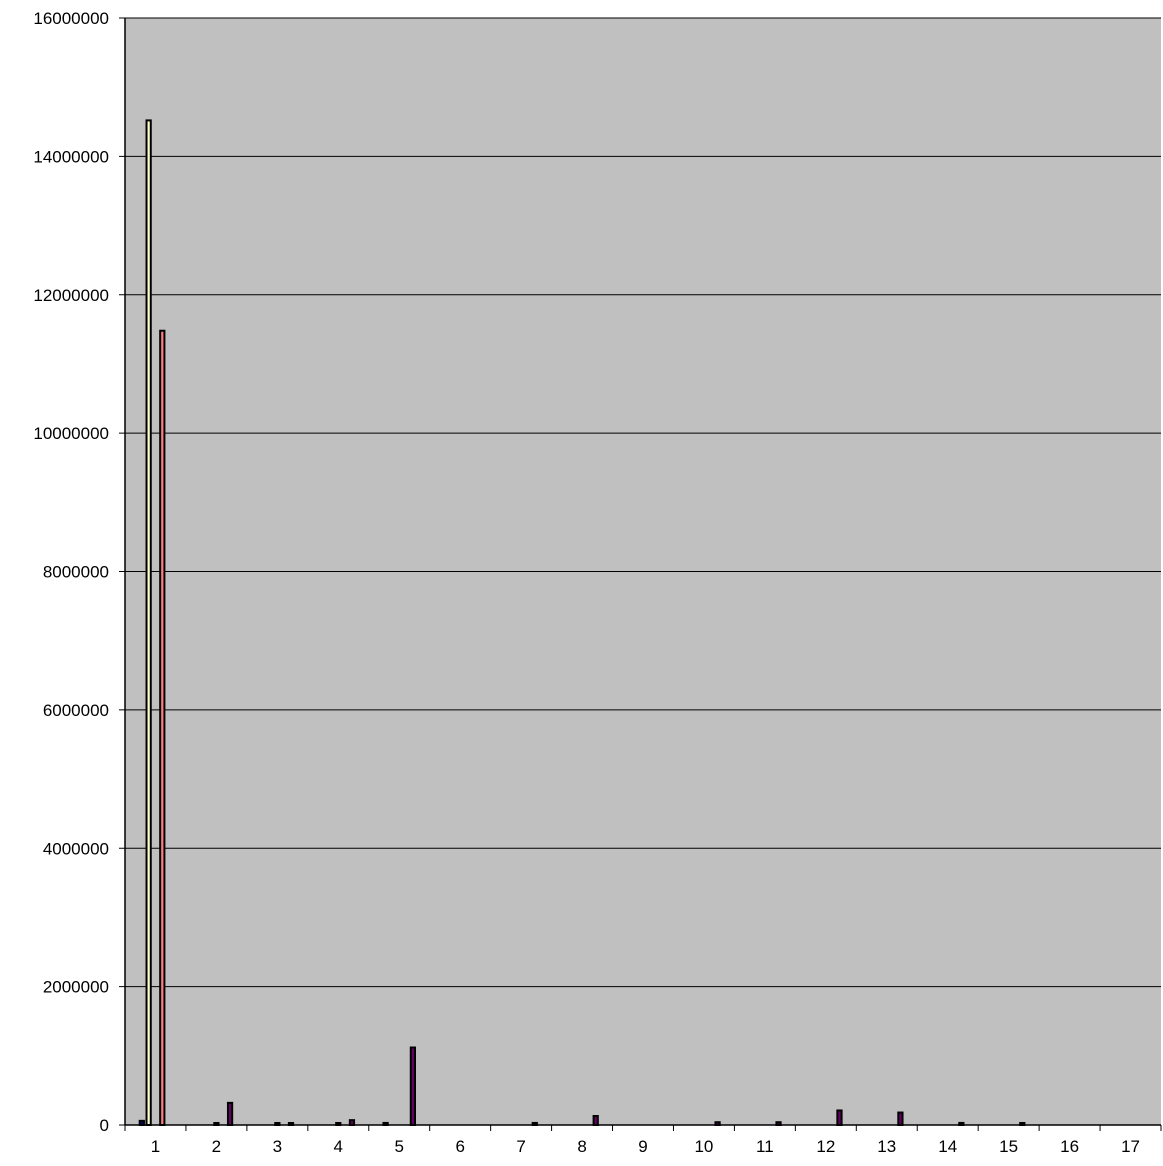 The image size is (1163, 1166). I want to click on x-tick-label: 9, so click(642, 1146).